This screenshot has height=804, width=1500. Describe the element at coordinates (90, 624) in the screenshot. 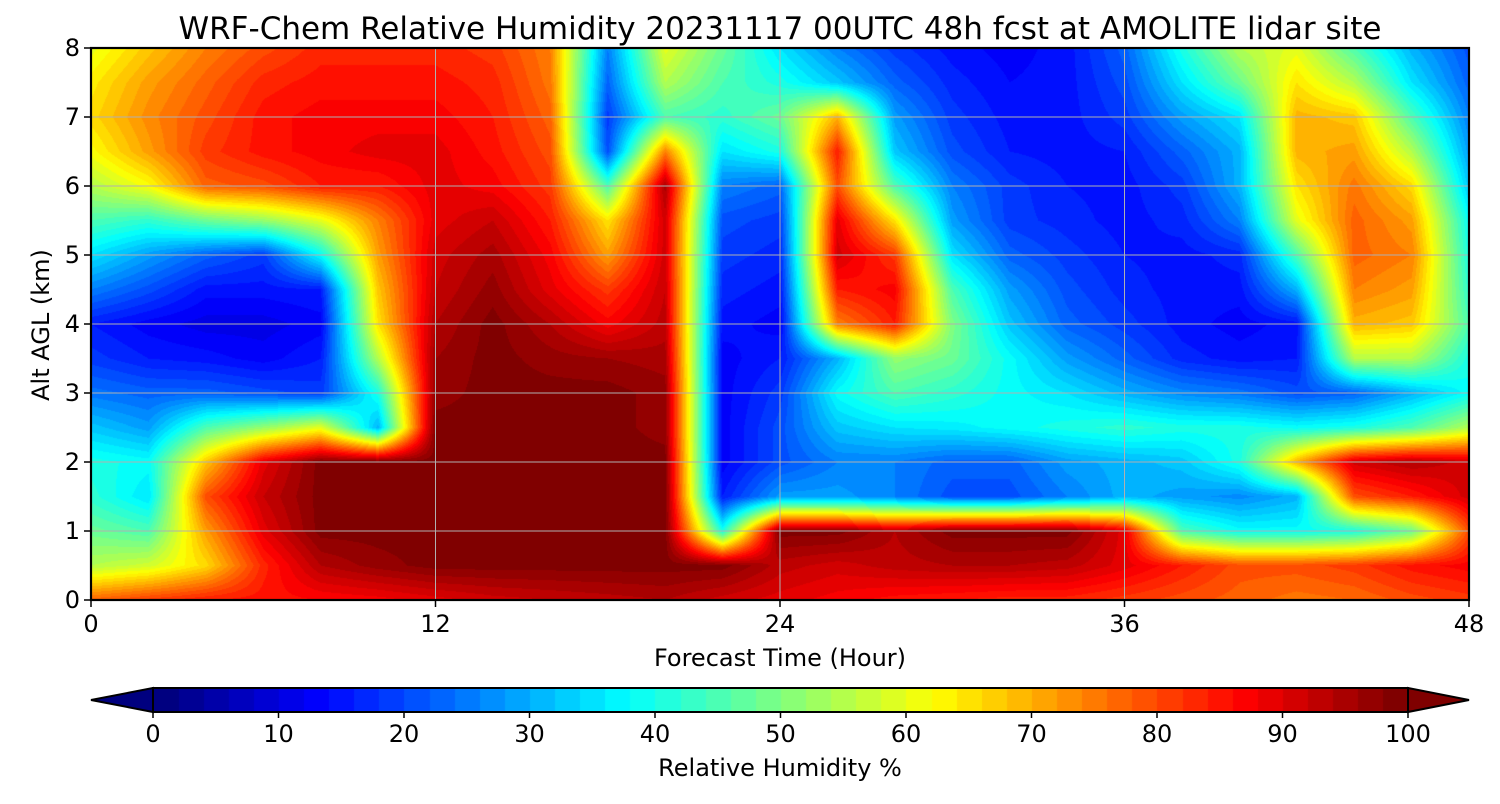

I see `x-tick-label: 0` at that location.